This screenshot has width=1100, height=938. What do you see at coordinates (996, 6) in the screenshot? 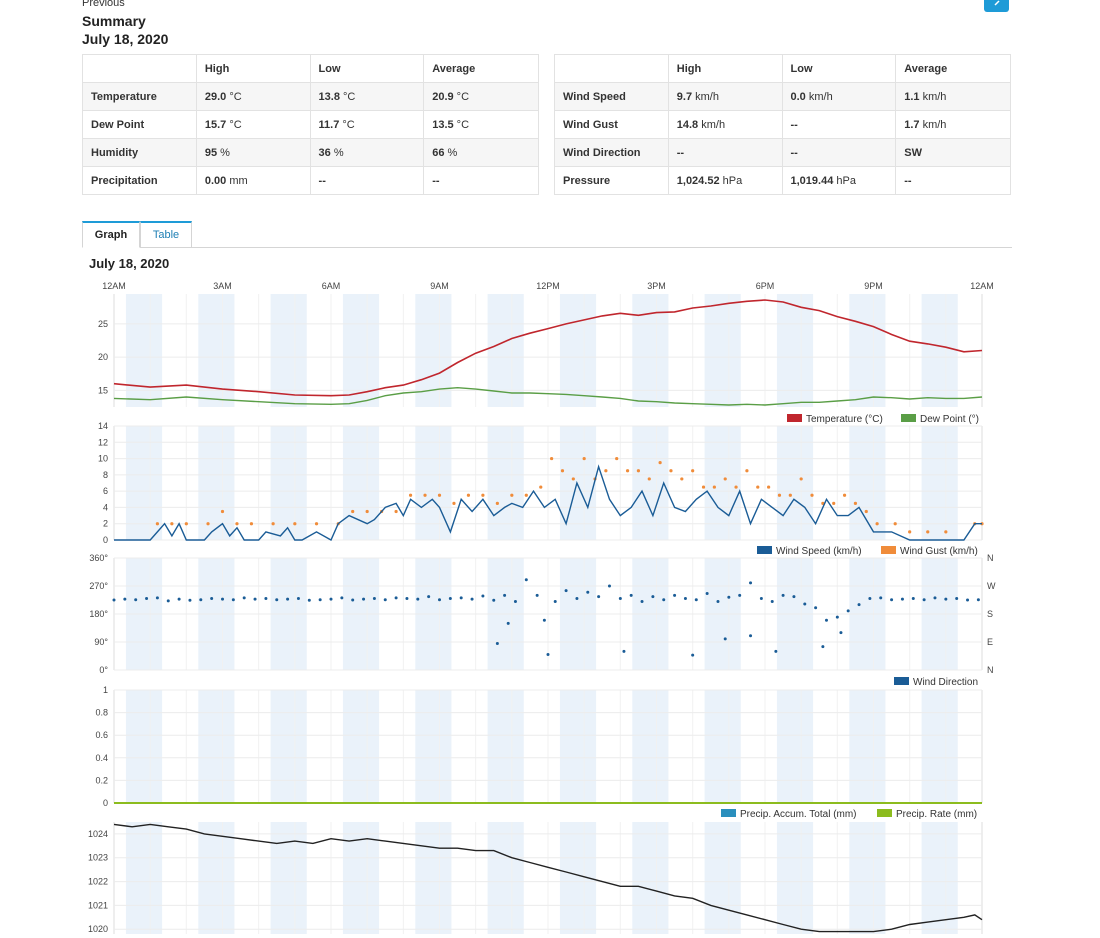
I see `share-button` at bounding box center [996, 6].